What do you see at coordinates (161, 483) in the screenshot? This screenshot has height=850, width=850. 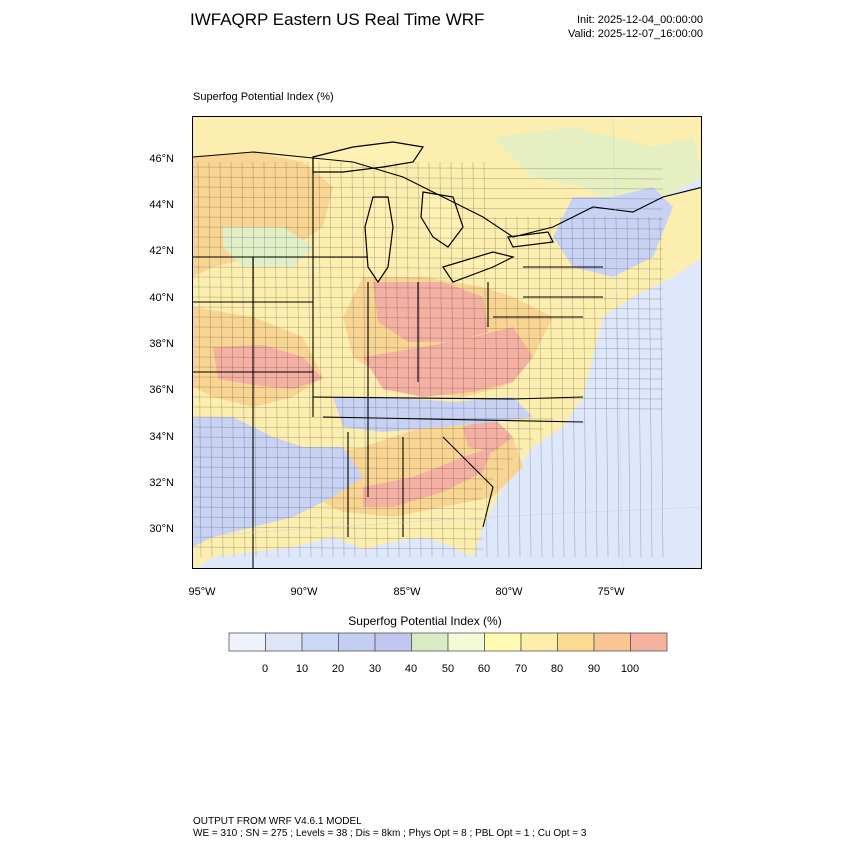 I see `lat-label: 32°N` at bounding box center [161, 483].